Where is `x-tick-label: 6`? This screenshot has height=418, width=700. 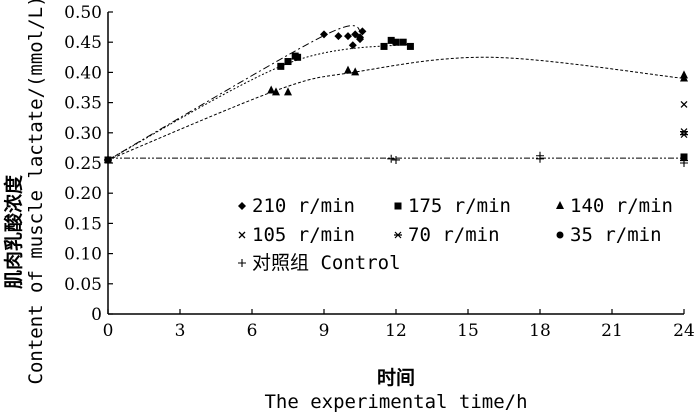
x-tick-label: 6 is located at coordinates (252, 331).